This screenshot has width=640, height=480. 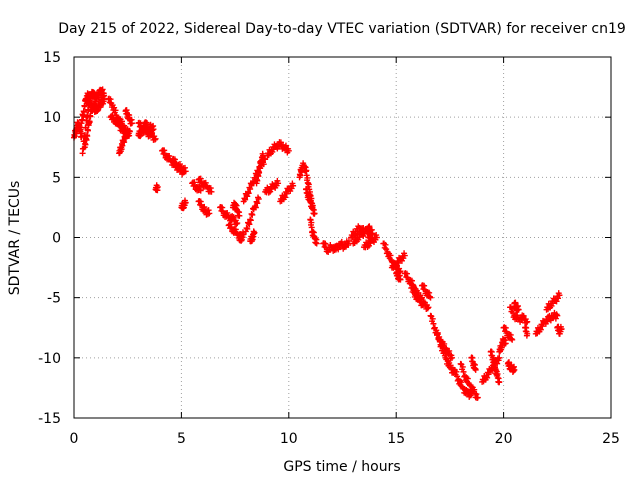 I want to click on x-tick-labels: 0 5 10 15 20 25, so click(x=345, y=439).